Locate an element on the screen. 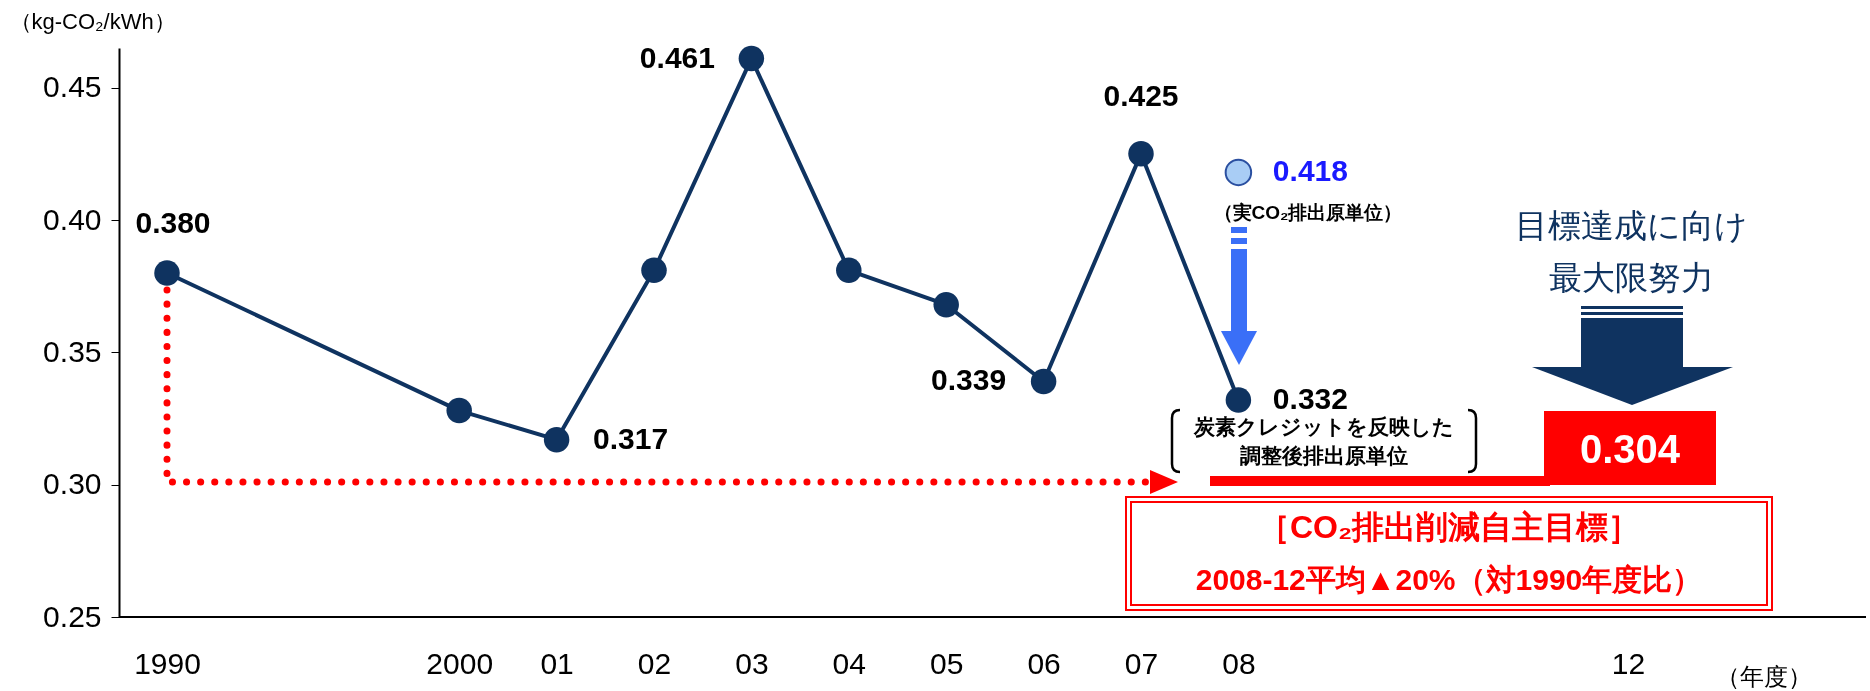 The height and width of the screenshot is (691, 1870). data-label: 0.332 is located at coordinates (1310, 398).